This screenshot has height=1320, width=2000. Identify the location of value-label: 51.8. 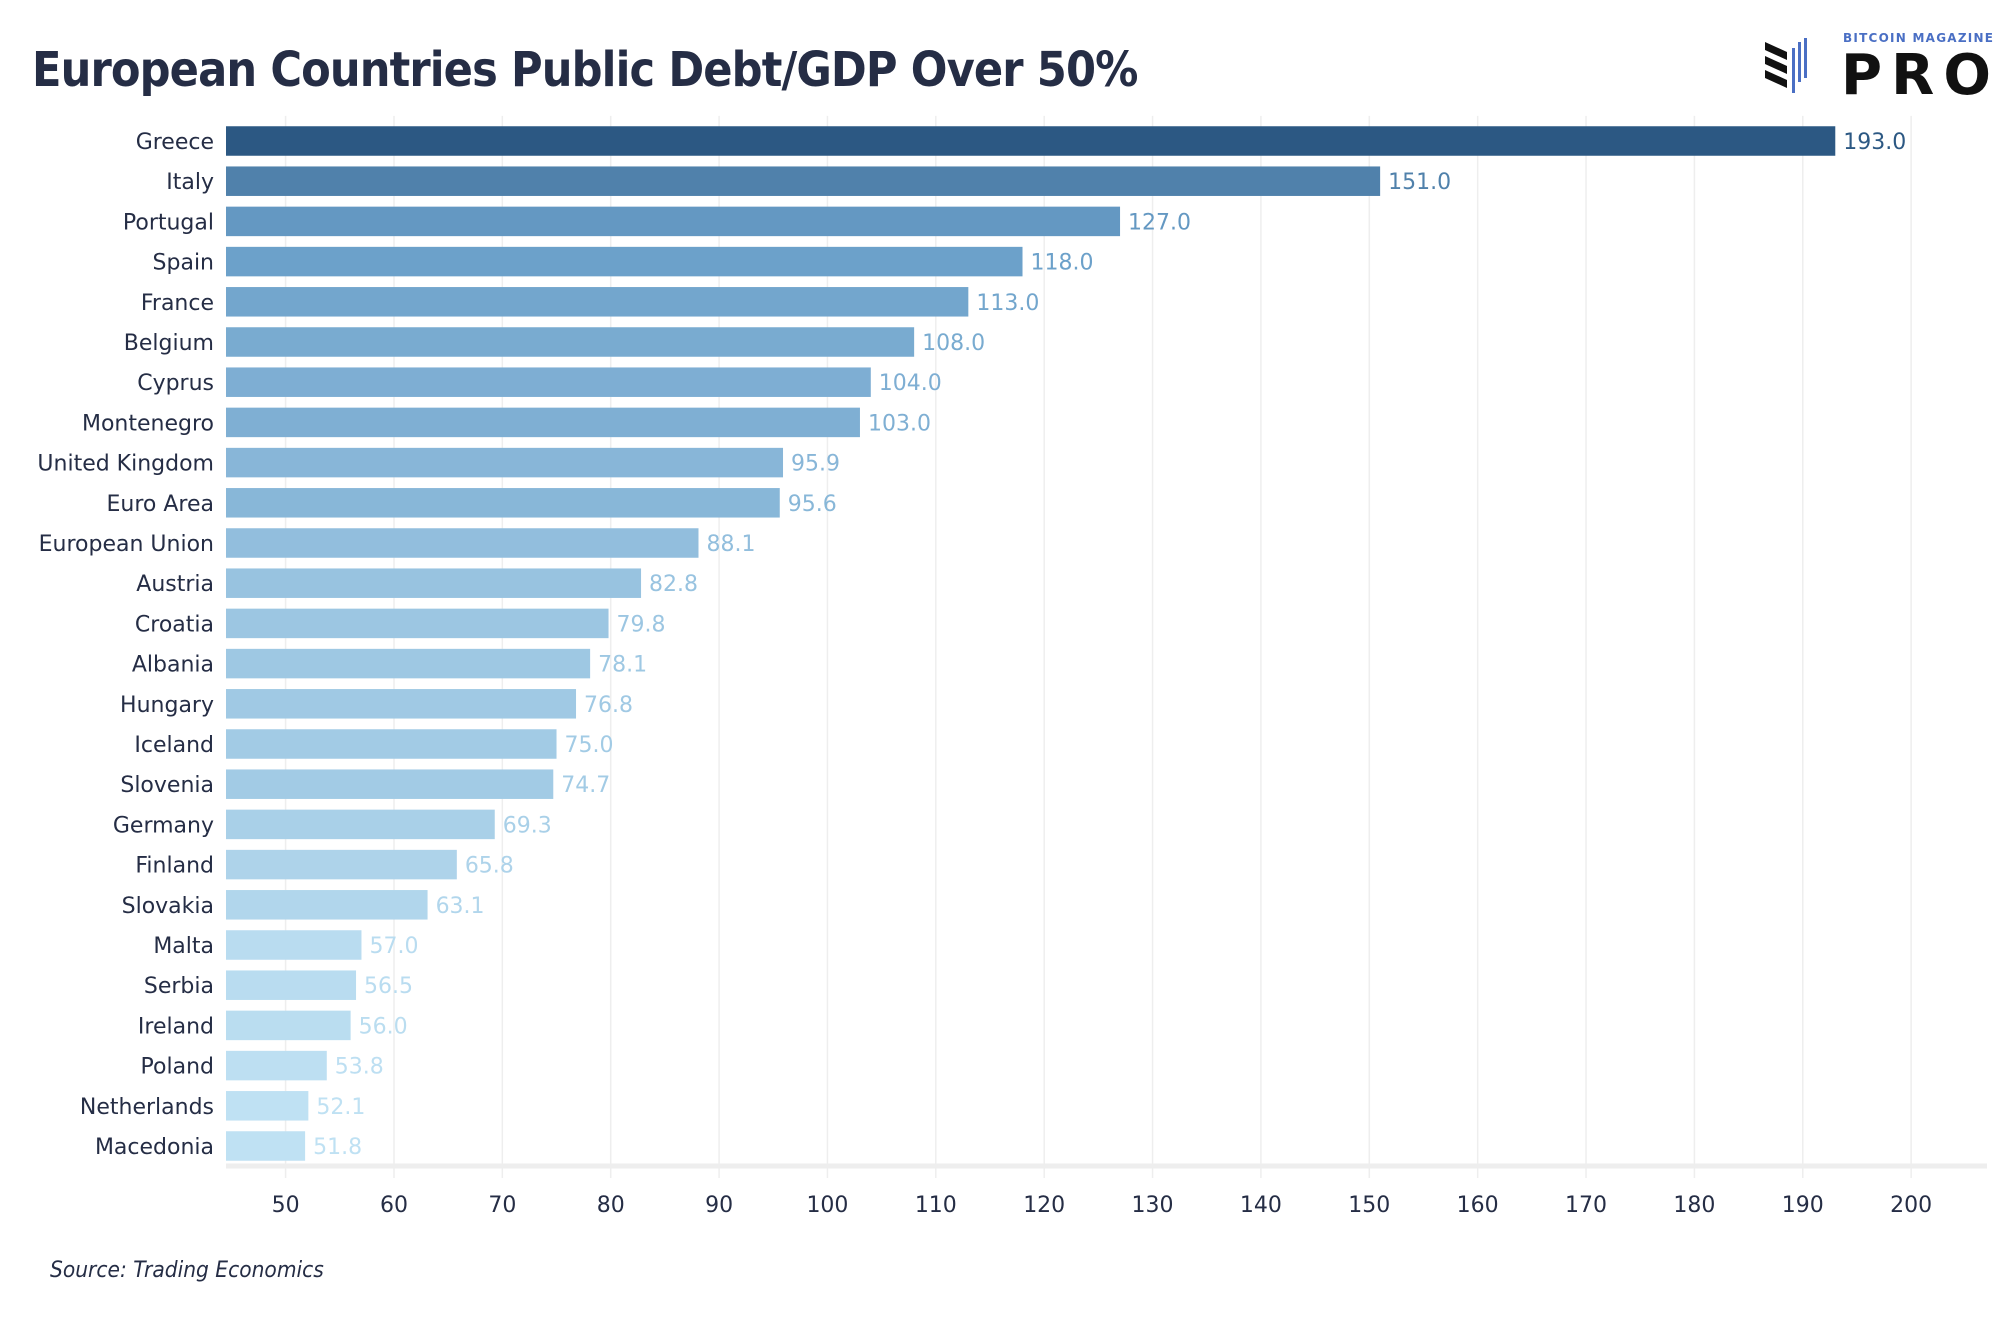
(337, 1147).